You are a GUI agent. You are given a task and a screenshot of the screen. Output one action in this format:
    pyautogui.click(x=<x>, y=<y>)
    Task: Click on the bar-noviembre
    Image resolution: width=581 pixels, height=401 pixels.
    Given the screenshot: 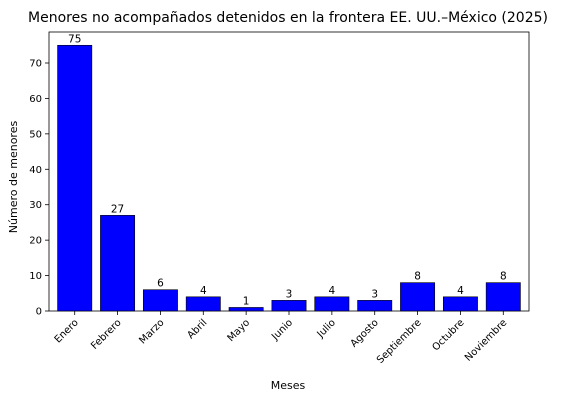 What is the action you would take?
    pyautogui.click(x=503, y=297)
    